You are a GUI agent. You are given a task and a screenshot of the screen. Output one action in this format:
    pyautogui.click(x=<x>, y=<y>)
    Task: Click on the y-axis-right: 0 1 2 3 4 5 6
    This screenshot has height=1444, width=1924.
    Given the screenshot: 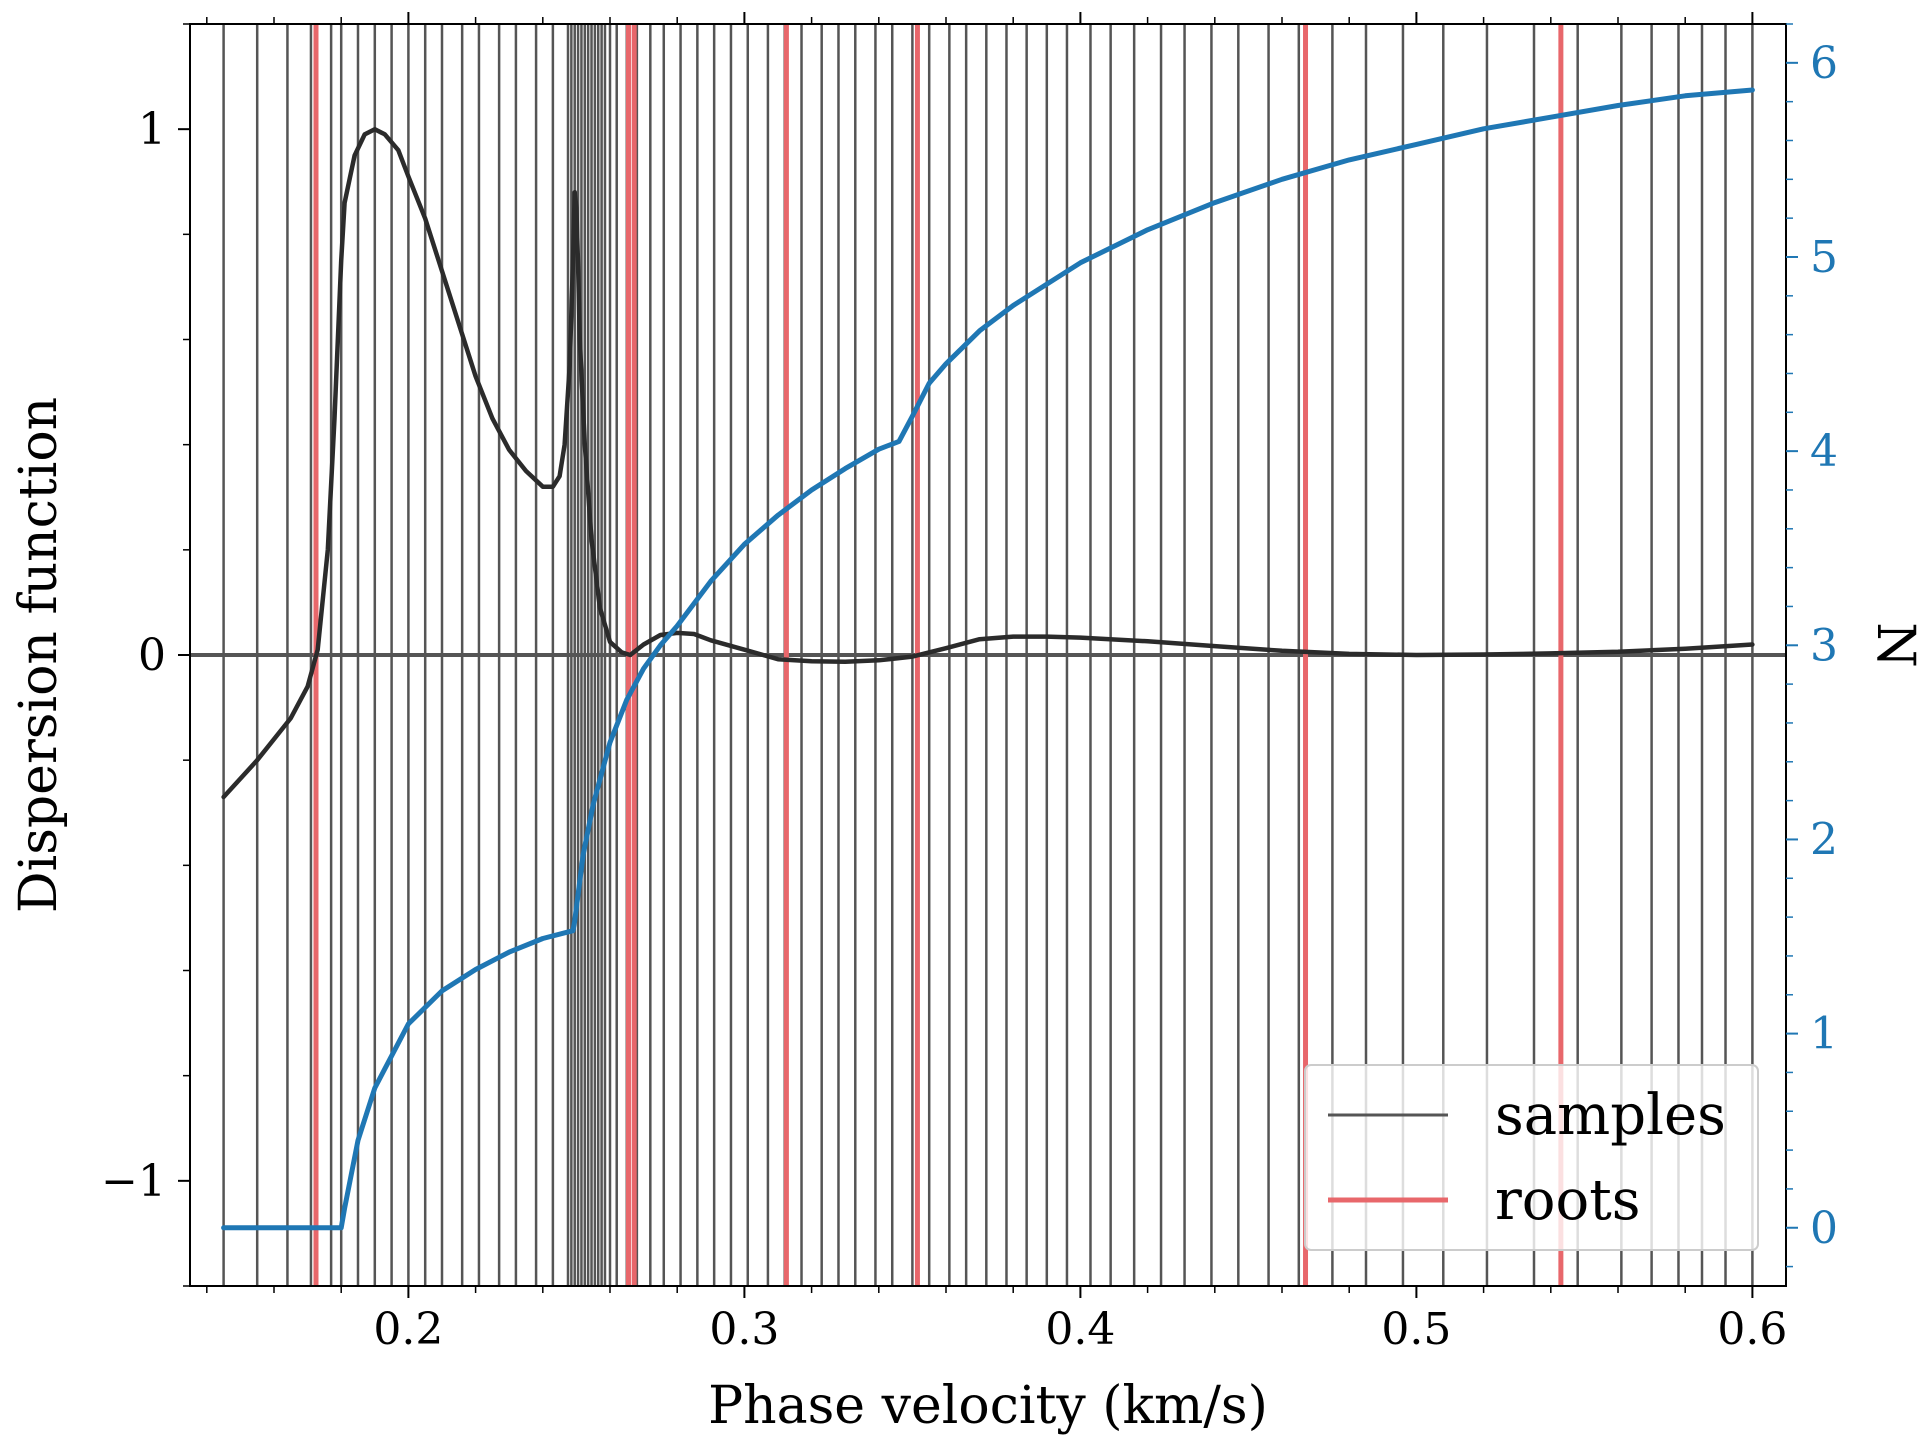 What is the action you would take?
    pyautogui.click(x=1812, y=645)
    